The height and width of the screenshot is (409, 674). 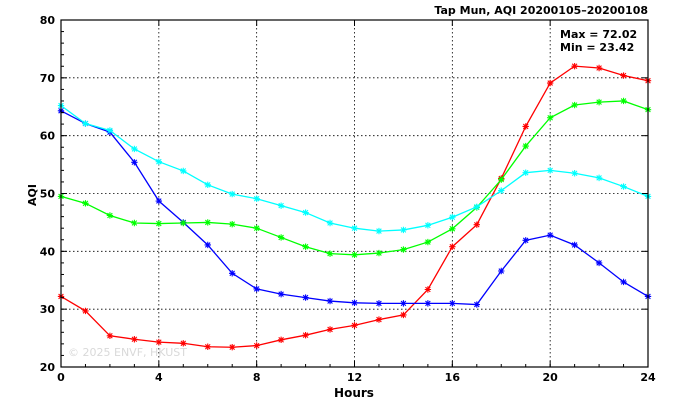 I want to click on x-tick-label: 12, so click(x=354, y=377).